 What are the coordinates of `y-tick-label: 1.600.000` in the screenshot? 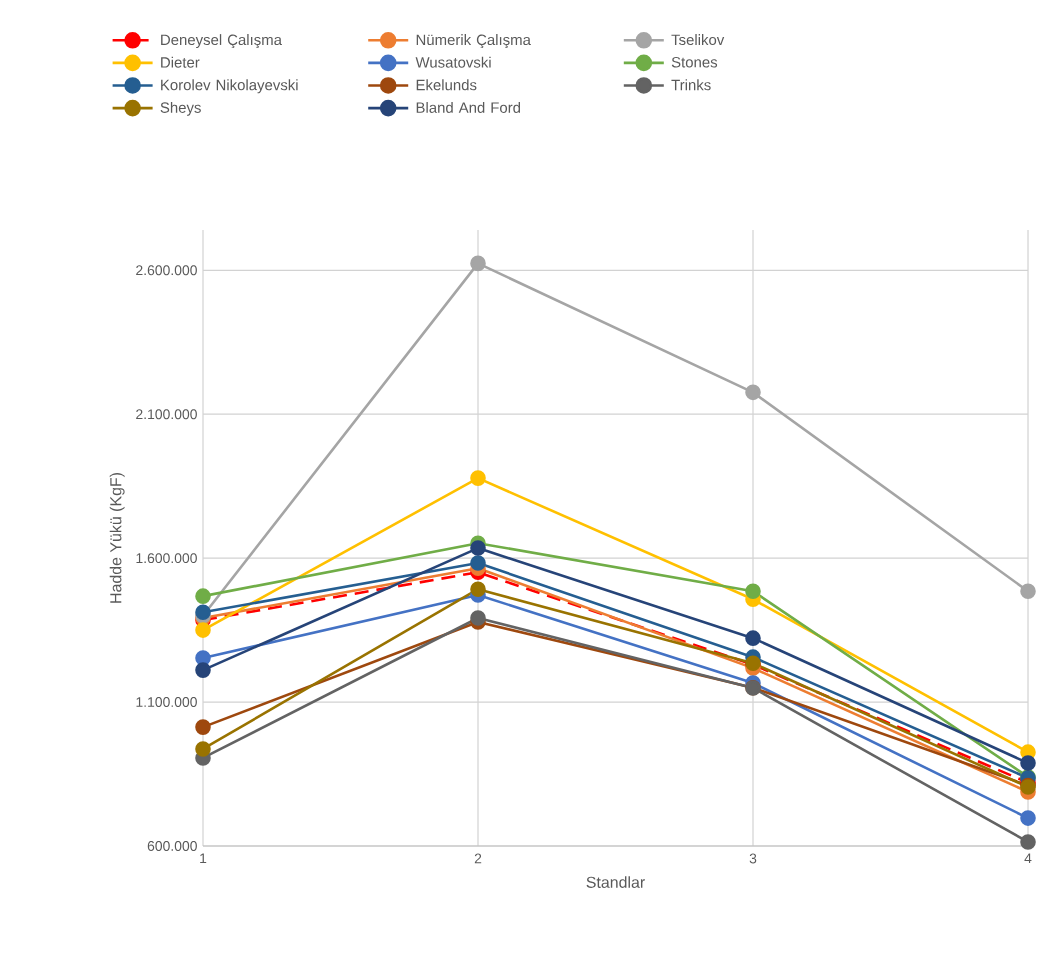 It's located at (166, 558).